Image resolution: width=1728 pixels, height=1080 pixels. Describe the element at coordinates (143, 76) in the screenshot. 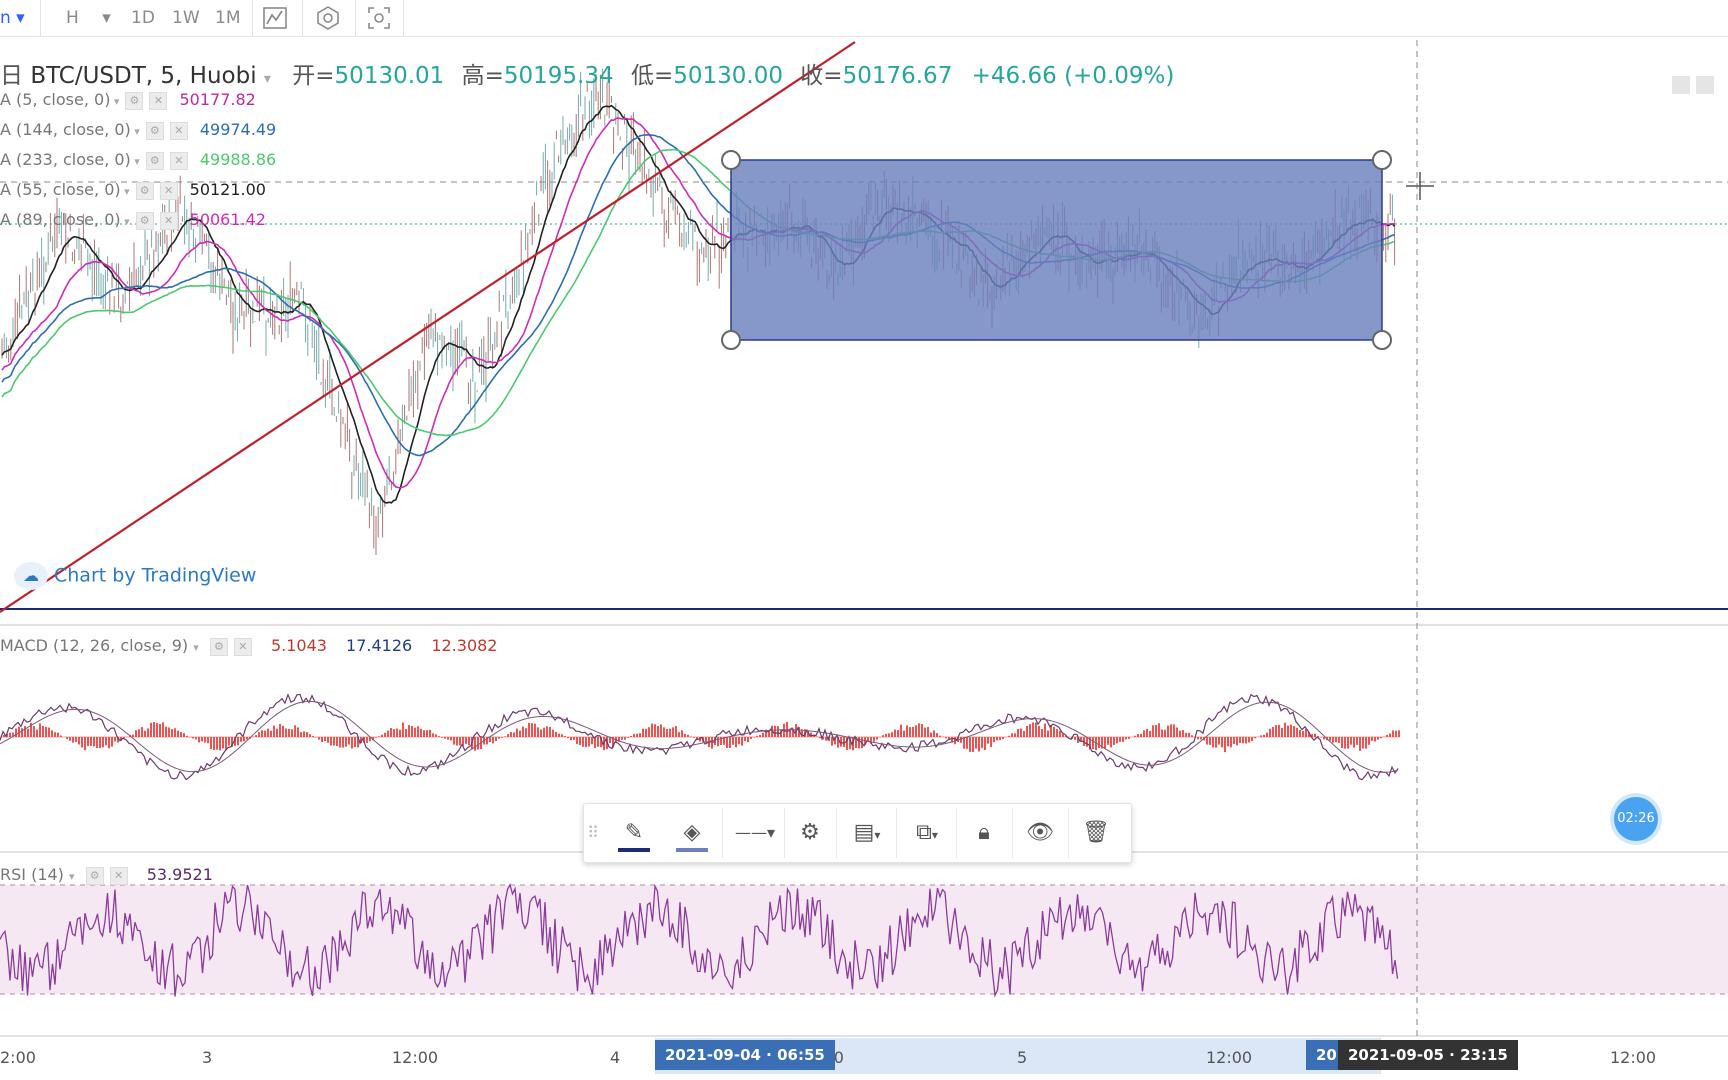

I see `symbol-label: BTC/USDT, 5, Huobi` at that location.